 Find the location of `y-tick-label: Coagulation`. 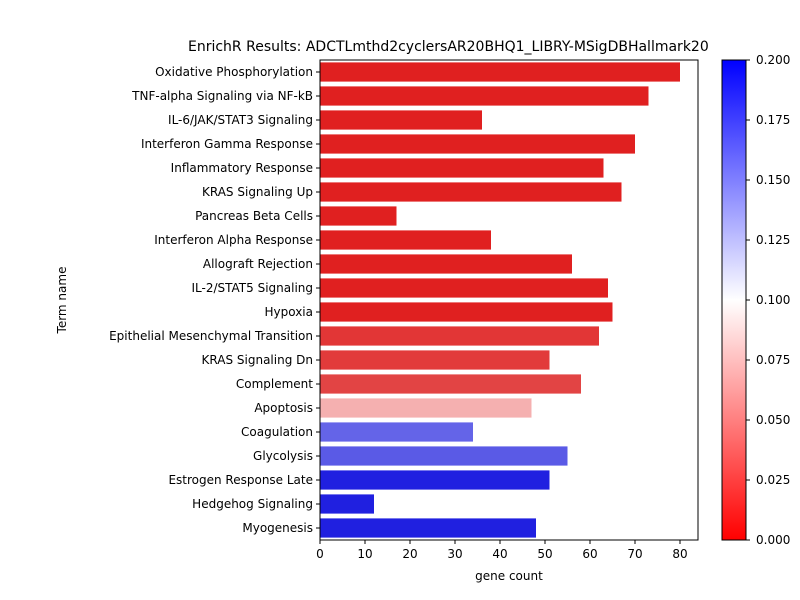

y-tick-label: Coagulation is located at coordinates (277, 432).